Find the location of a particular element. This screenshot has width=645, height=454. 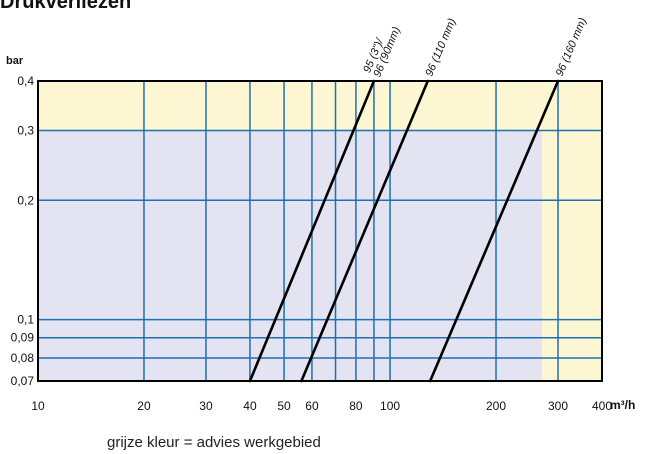

y-tick-label: 0,07 is located at coordinates (23, 381).